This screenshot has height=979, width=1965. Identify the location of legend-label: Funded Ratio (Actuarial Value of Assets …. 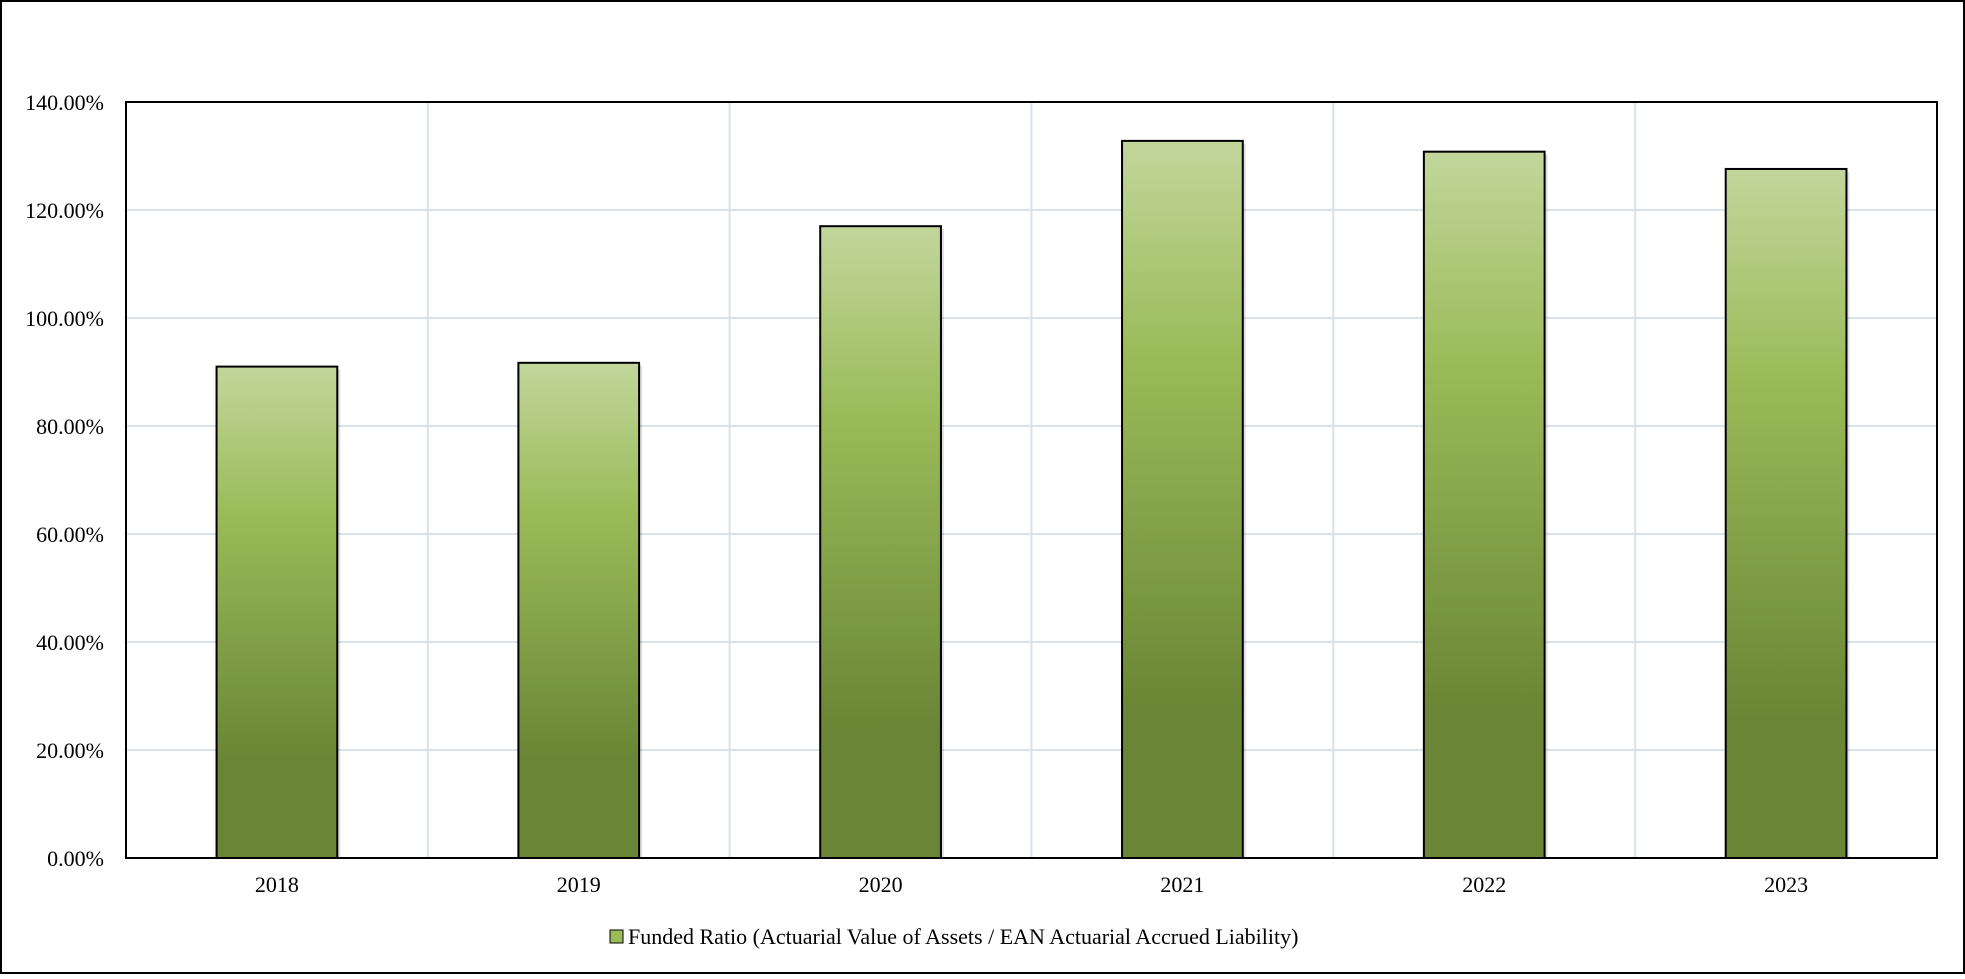
(963, 936).